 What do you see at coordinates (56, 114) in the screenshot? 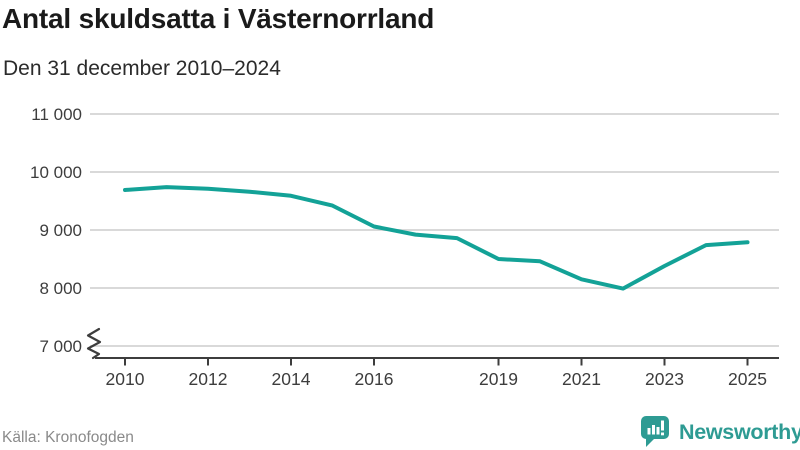
I see `y-tick-label: 11 000` at bounding box center [56, 114].